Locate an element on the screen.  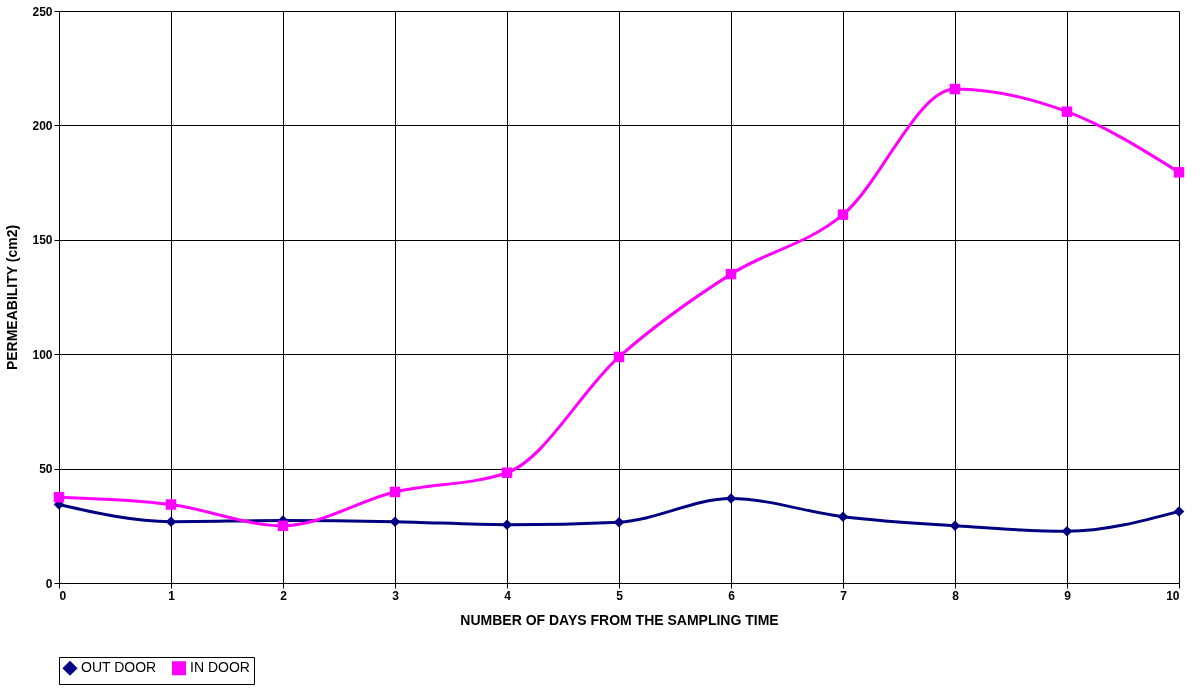
x-tick-label: 1 is located at coordinates (172, 595).